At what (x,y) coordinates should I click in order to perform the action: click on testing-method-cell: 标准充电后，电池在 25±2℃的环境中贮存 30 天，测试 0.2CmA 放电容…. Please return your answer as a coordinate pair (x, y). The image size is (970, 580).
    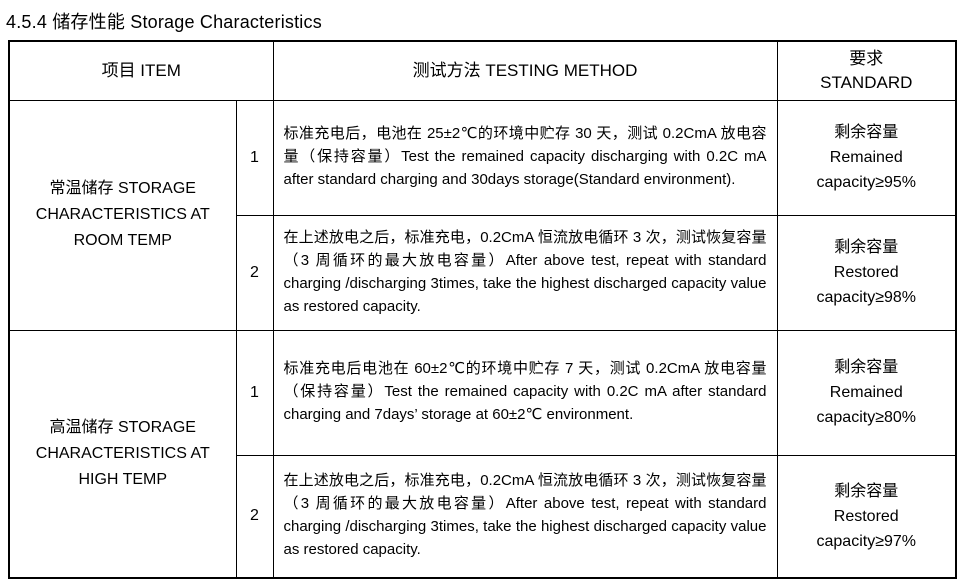
    Looking at the image, I should click on (525, 157).